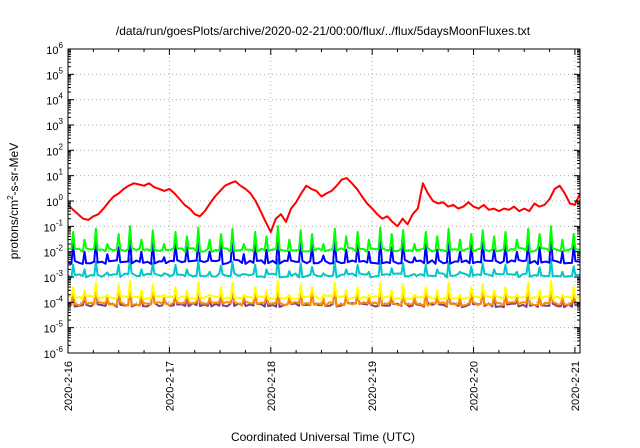 Image resolution: width=640 pixels, height=448 pixels. Describe the element at coordinates (576, 386) in the screenshot. I see `x-tick-label: 2020-2-21` at that location.